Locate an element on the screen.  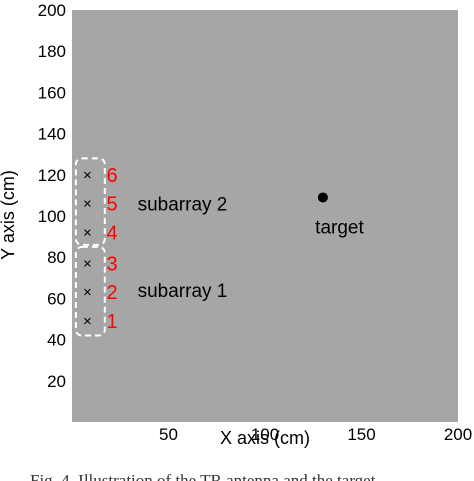
target-point is located at coordinates (322, 197).